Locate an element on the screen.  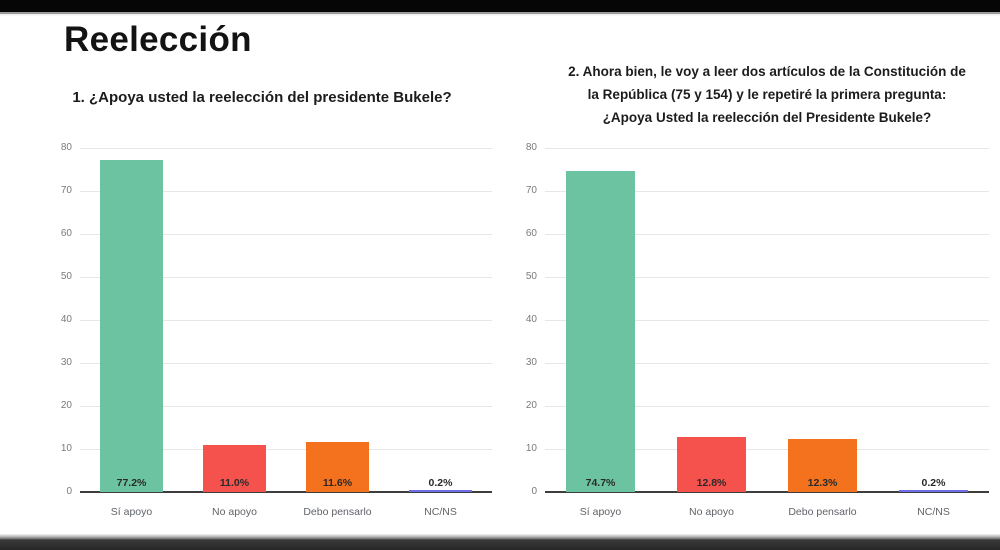
bar-value-label: 11.6% is located at coordinates (337, 483).